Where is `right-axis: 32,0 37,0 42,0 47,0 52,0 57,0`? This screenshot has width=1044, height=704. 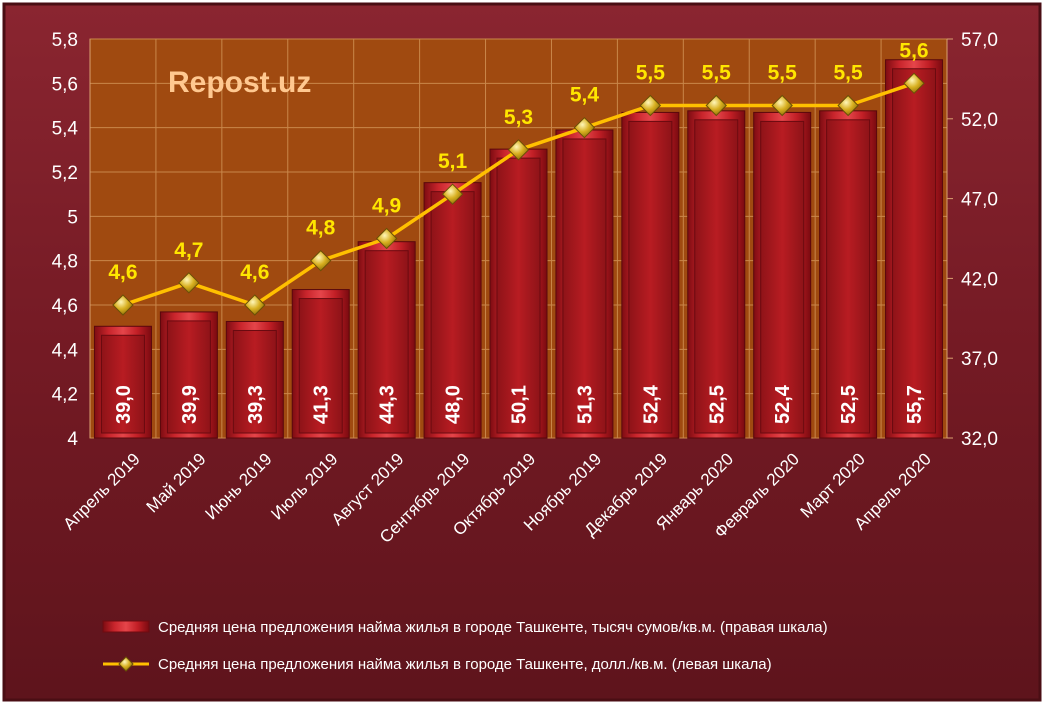
right-axis: 32,0 37,0 42,0 47,0 52,0 57,0 is located at coordinates (972, 240).